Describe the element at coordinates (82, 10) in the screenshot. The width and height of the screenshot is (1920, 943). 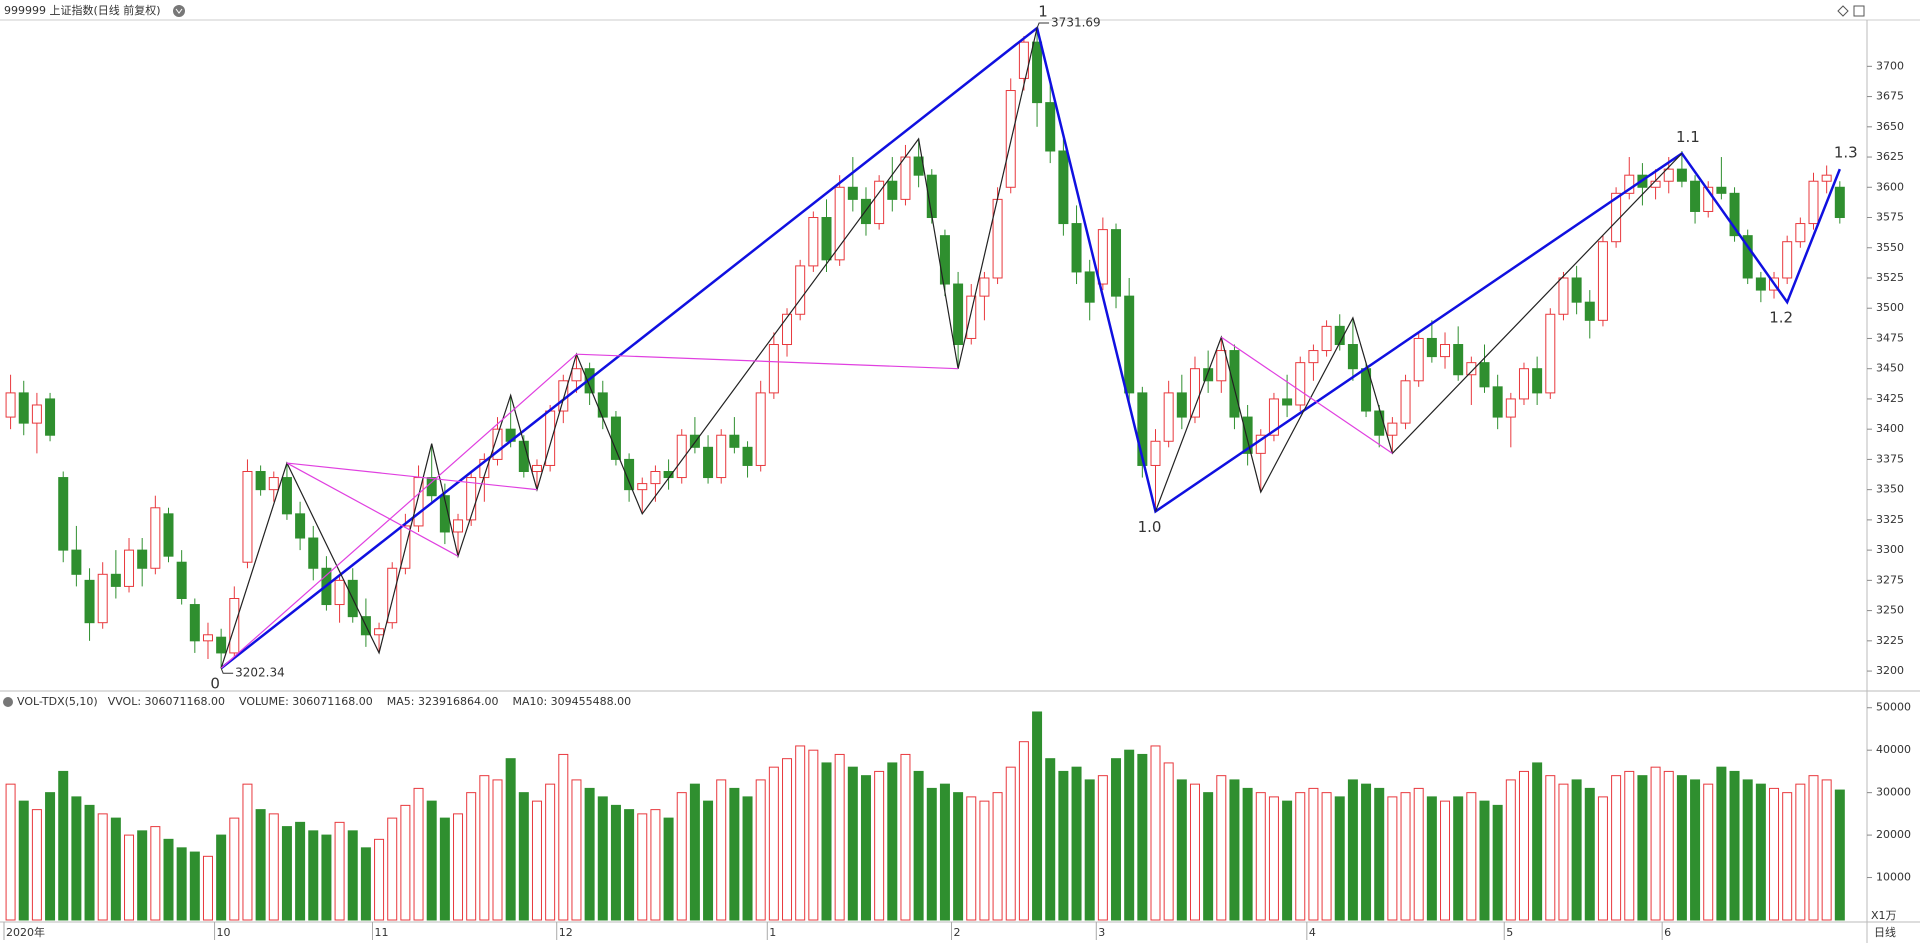
I see `chart-title: 999999 上证指数(日线 前复权)` at that location.